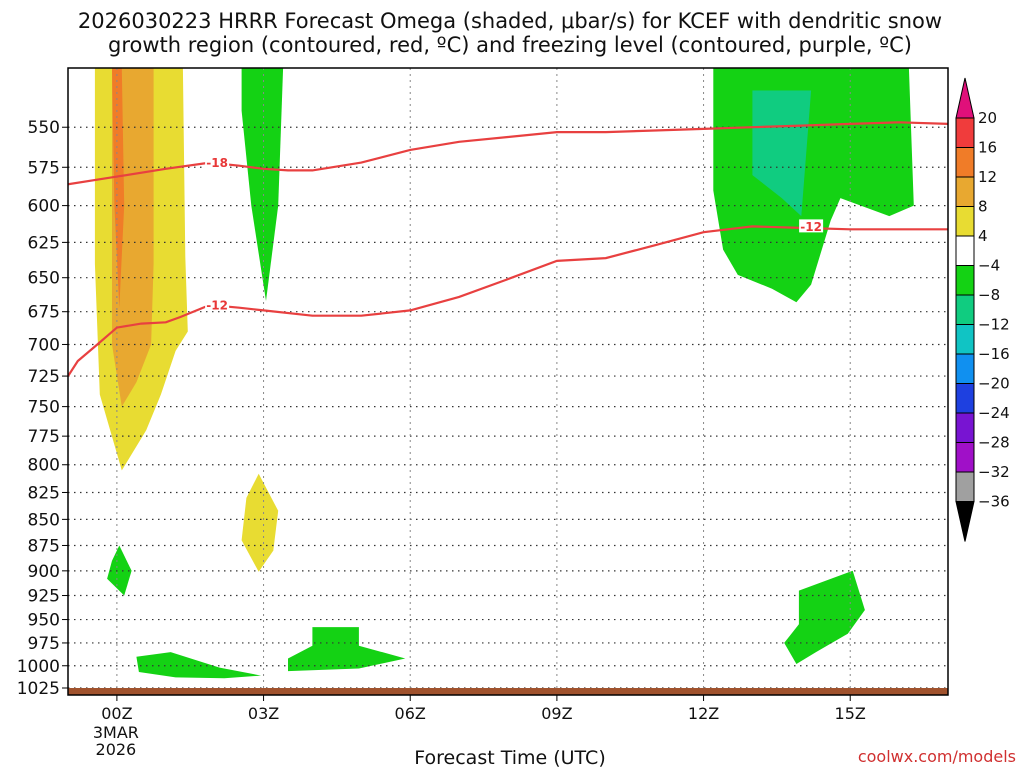 The height and width of the screenshot is (768, 1024). I want to click on x-tick-label: 00Z, so click(116, 713).